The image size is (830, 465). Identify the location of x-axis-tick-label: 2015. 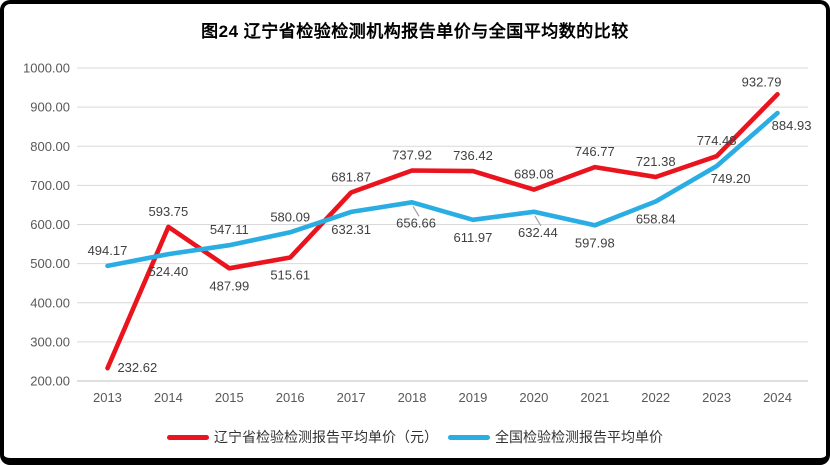
(229, 397).